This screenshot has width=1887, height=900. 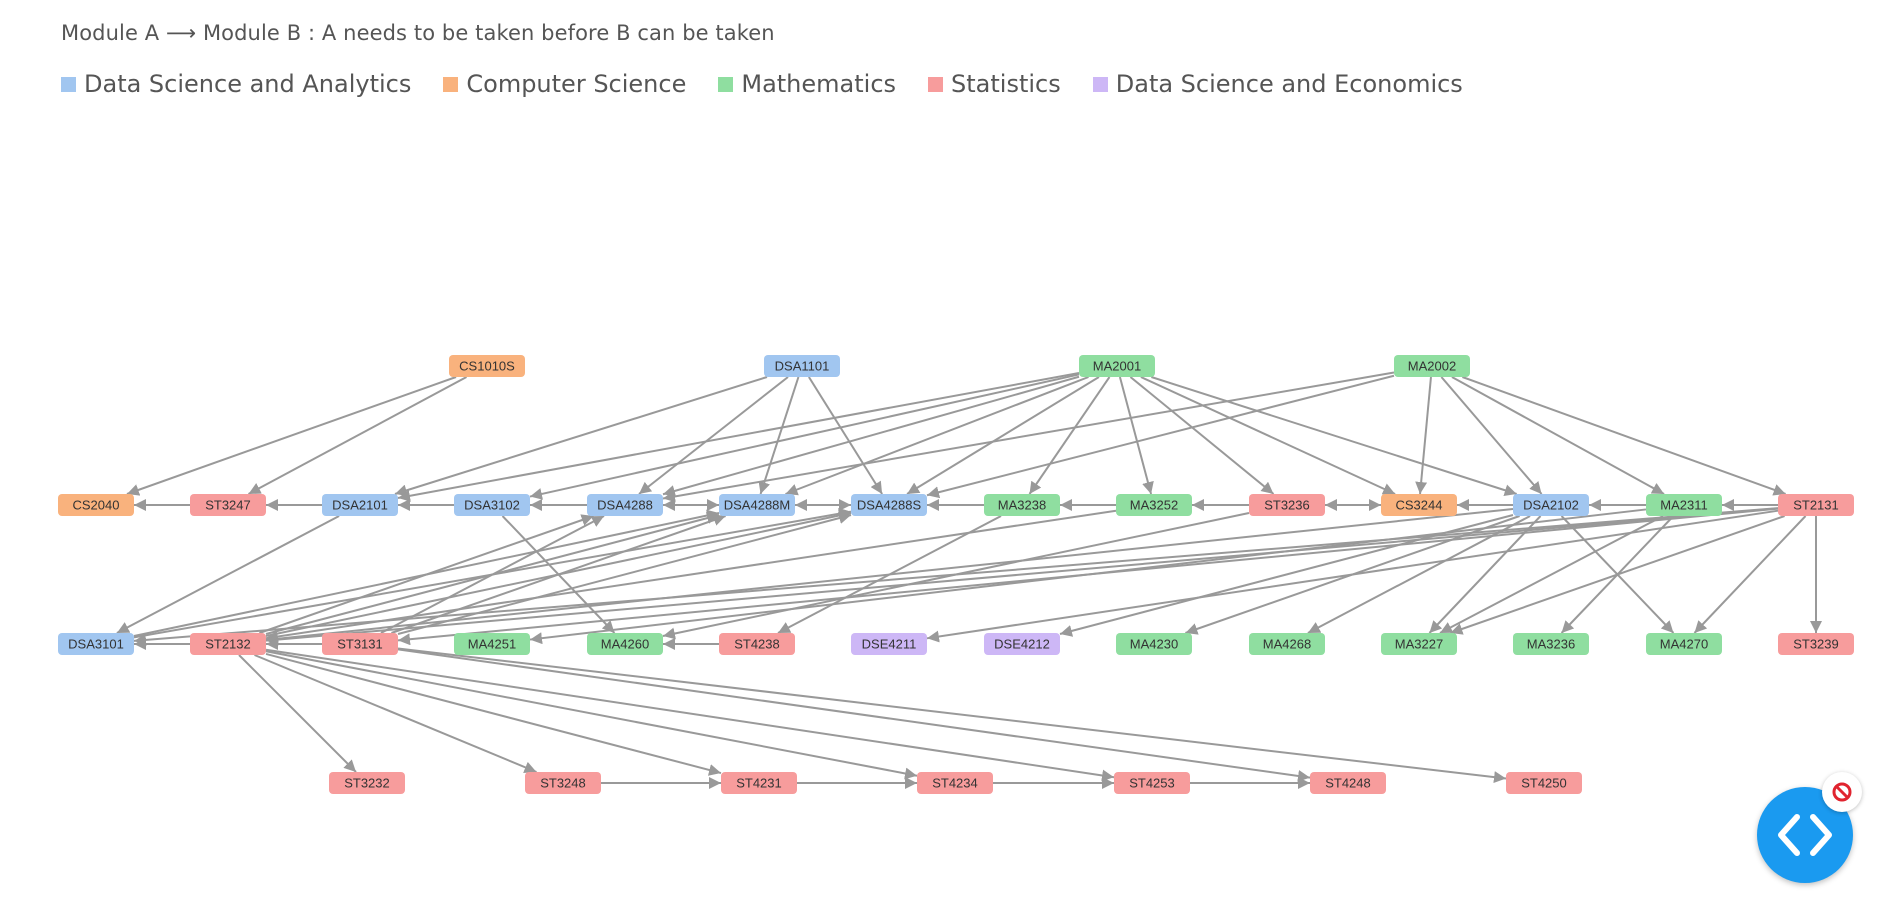 I want to click on edge-dsa3101-dsa4288s, so click(x=492, y=573).